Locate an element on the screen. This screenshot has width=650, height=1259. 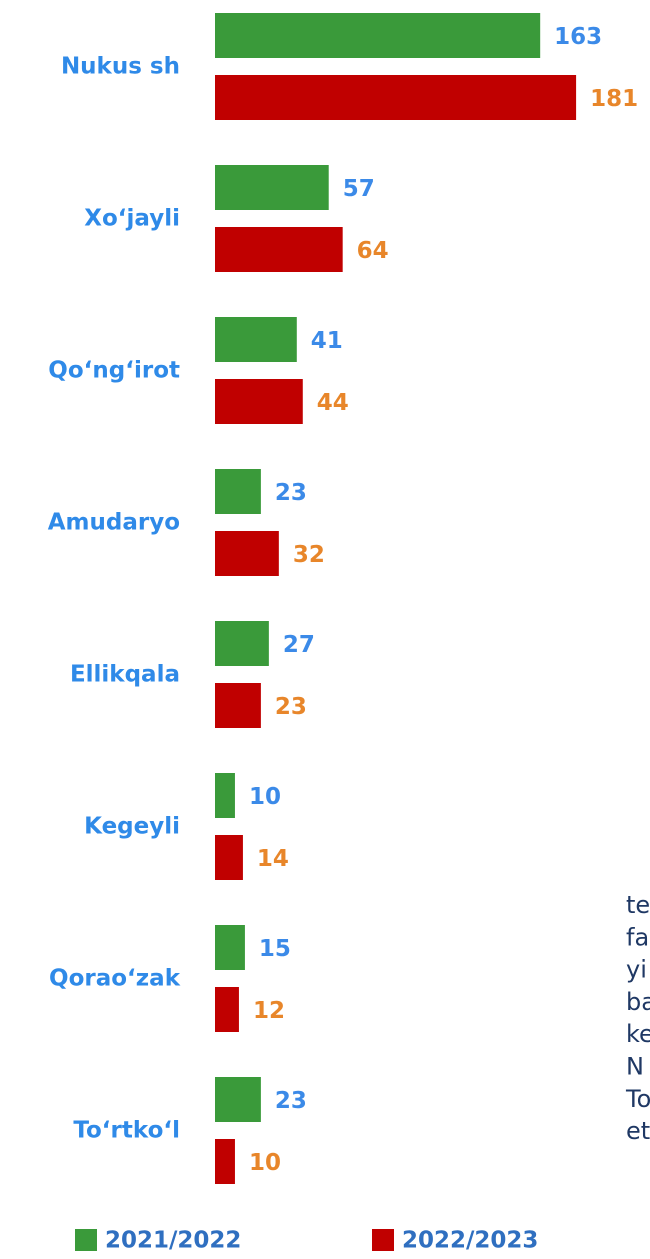
side-text: ba is located at coordinates (638, 1002).